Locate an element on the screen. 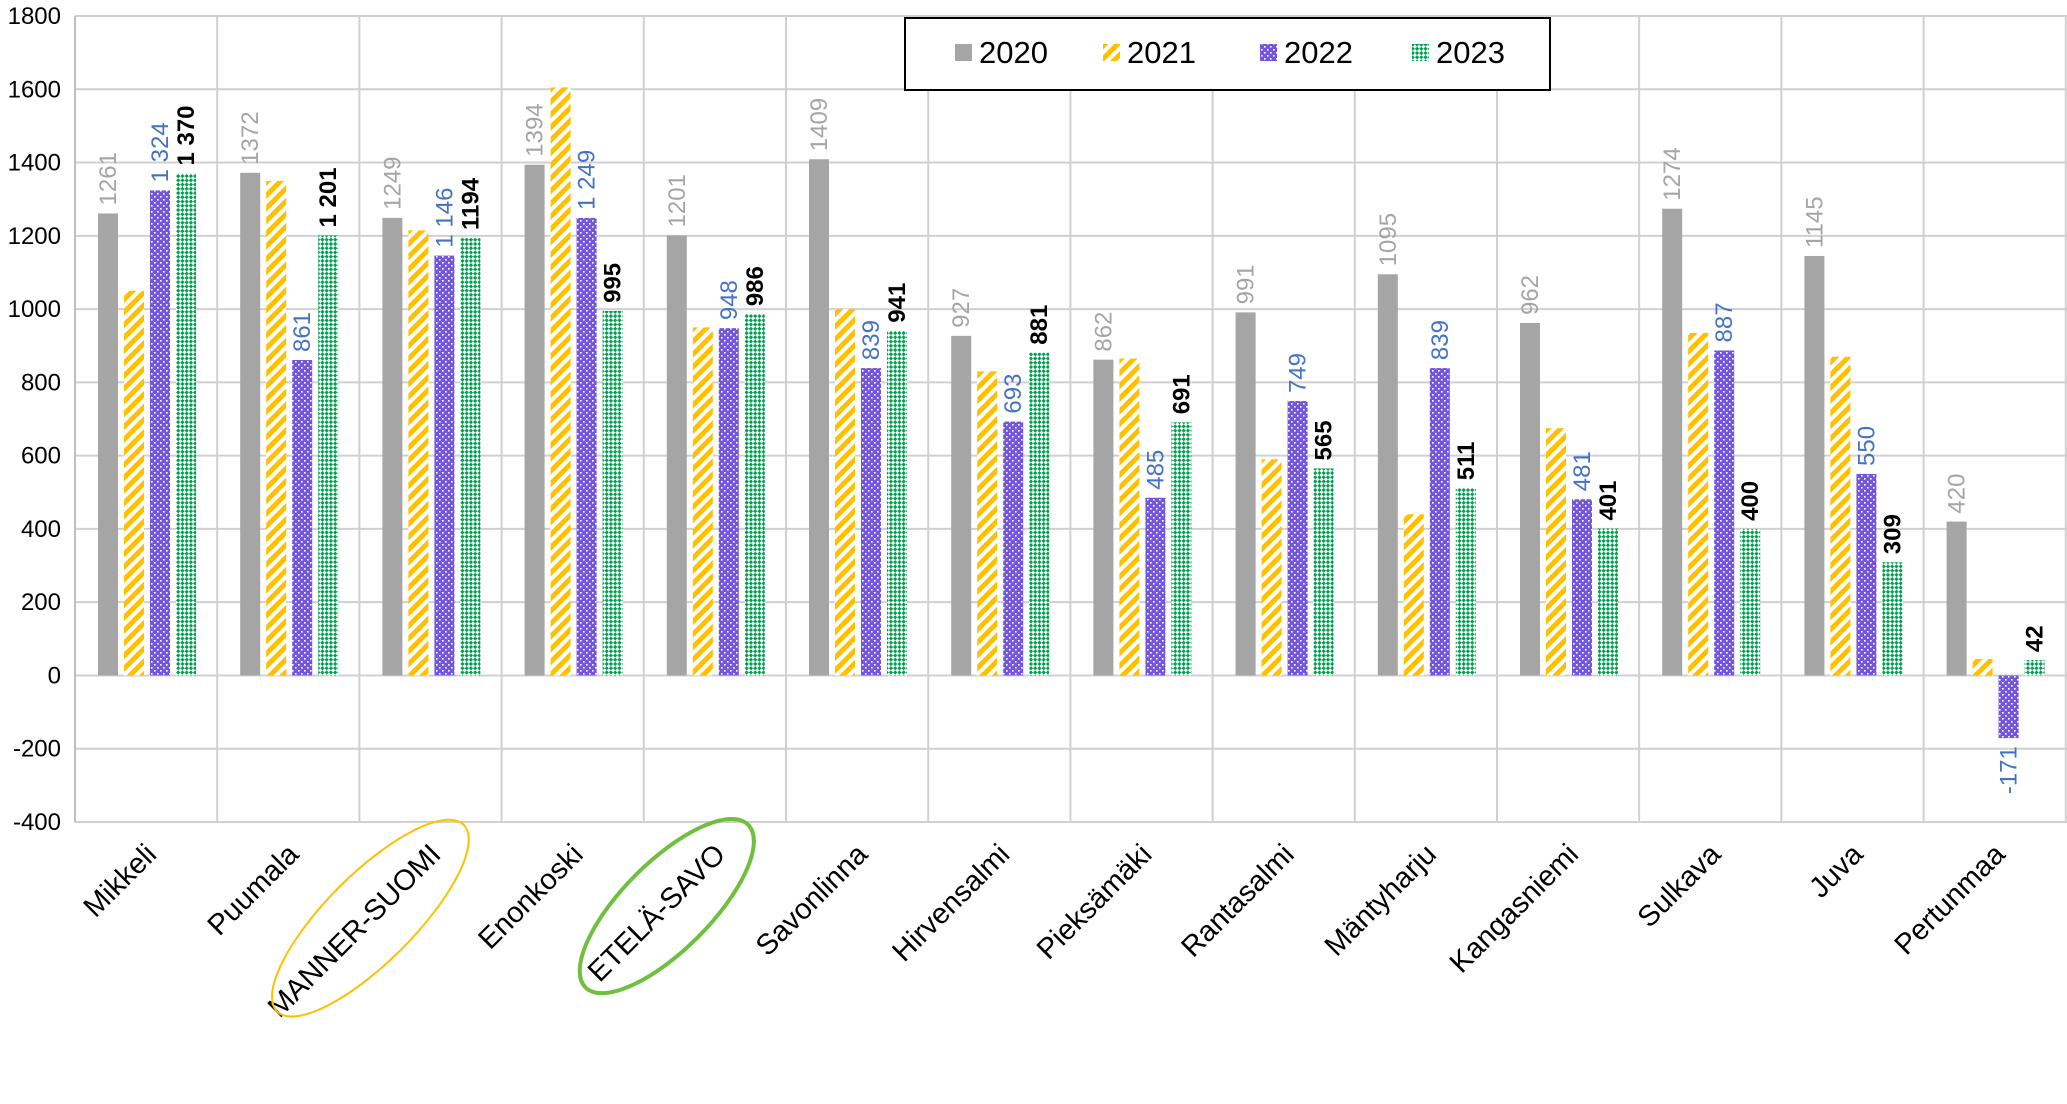 The width and height of the screenshot is (2067, 1104). bar-2023-savonlinna is located at coordinates (897, 503).